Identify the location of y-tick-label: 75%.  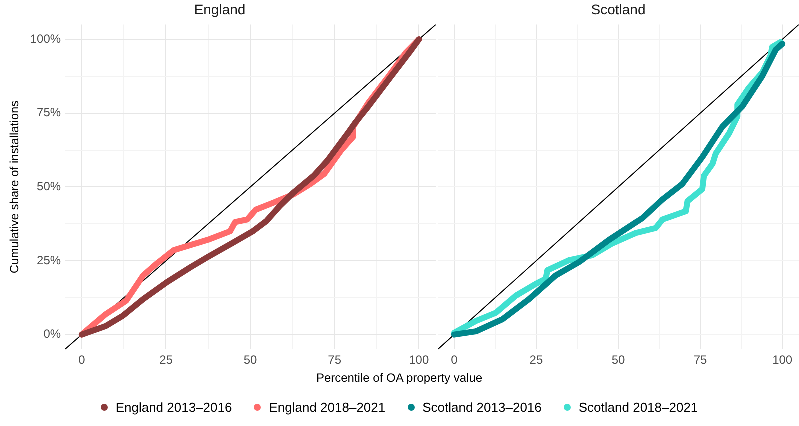
(49, 113).